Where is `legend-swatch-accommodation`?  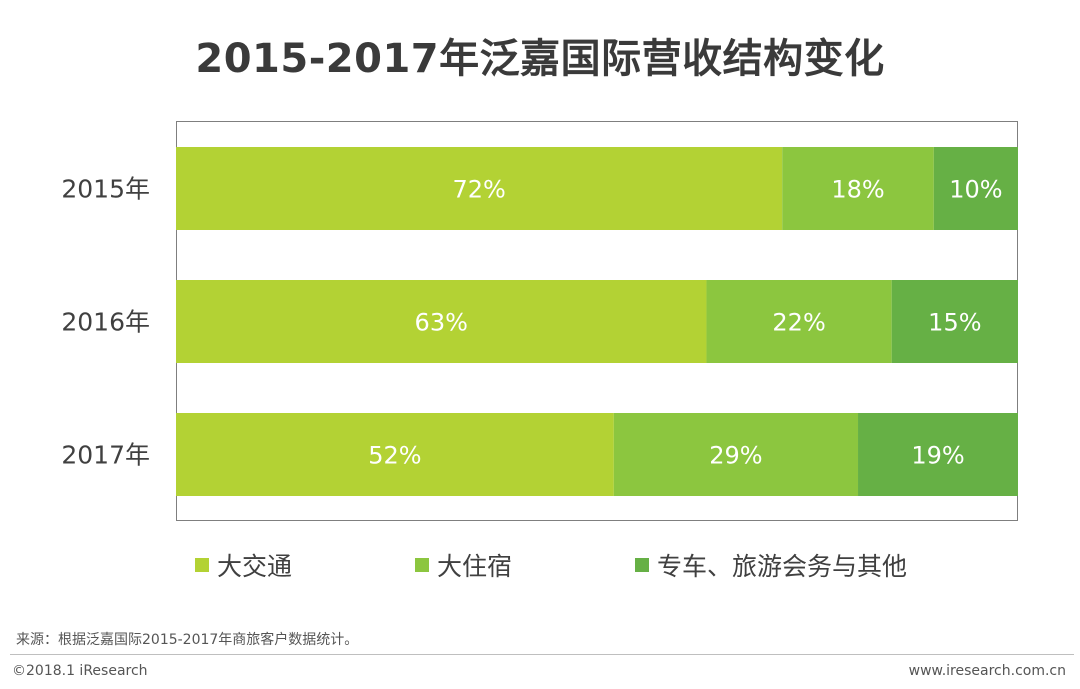
legend-swatch-accommodation is located at coordinates (422, 565).